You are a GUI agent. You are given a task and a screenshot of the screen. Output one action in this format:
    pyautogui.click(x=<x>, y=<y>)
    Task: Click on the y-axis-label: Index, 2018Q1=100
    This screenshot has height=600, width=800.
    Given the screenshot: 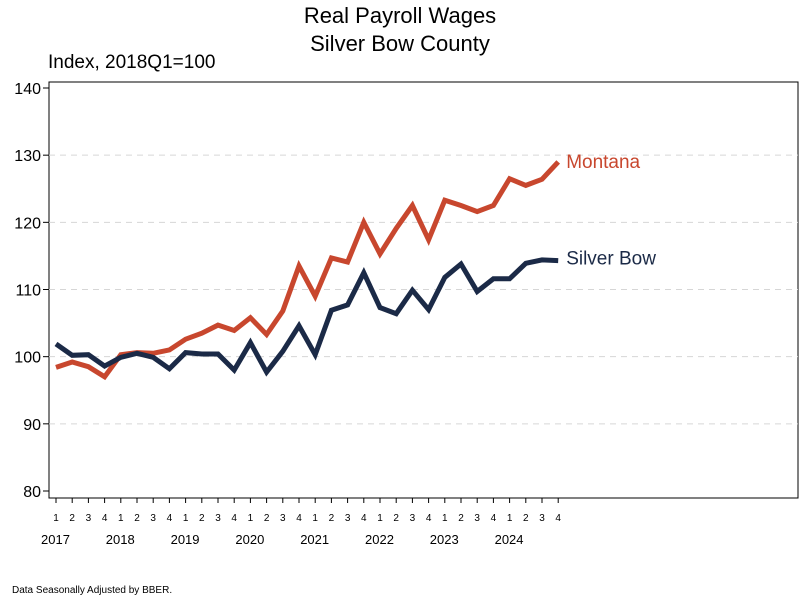 What is the action you would take?
    pyautogui.click(x=132, y=62)
    